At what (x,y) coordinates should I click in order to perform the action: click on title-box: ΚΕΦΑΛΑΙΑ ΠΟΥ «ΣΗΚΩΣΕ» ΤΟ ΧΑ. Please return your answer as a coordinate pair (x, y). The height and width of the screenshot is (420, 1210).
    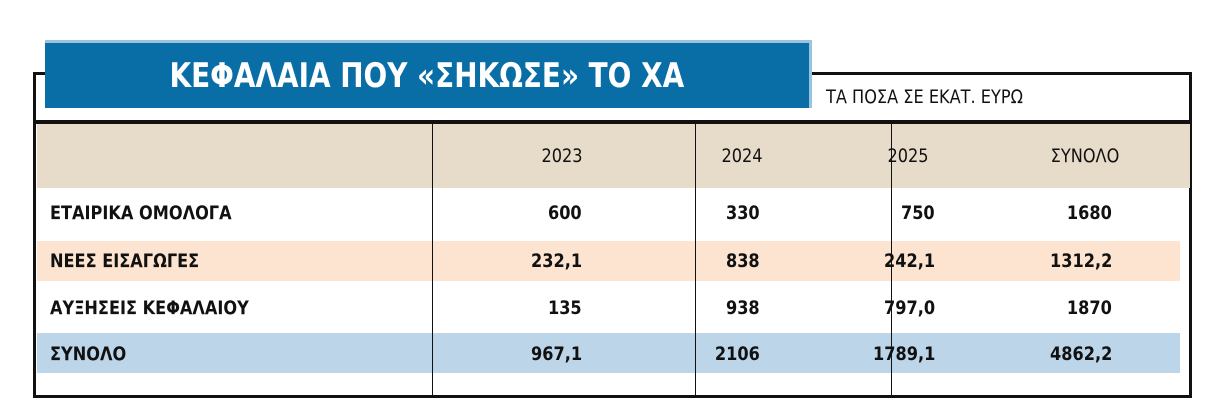
    Looking at the image, I should click on (428, 74).